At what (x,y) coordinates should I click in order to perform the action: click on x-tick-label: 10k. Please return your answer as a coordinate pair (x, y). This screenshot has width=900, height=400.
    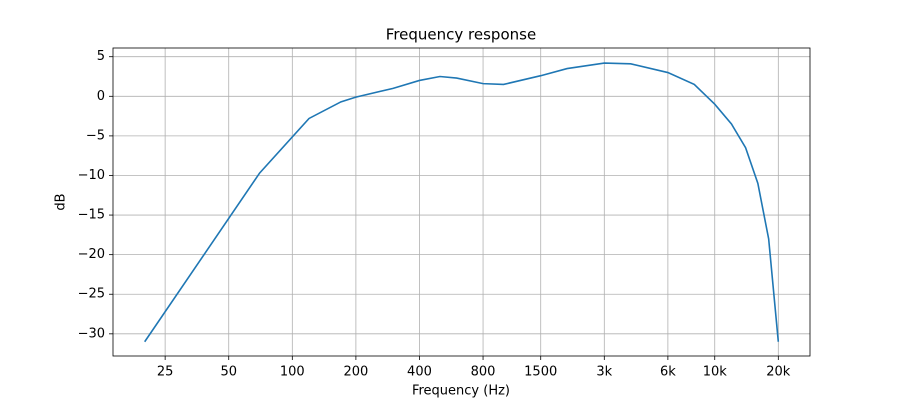
    Looking at the image, I should click on (715, 372).